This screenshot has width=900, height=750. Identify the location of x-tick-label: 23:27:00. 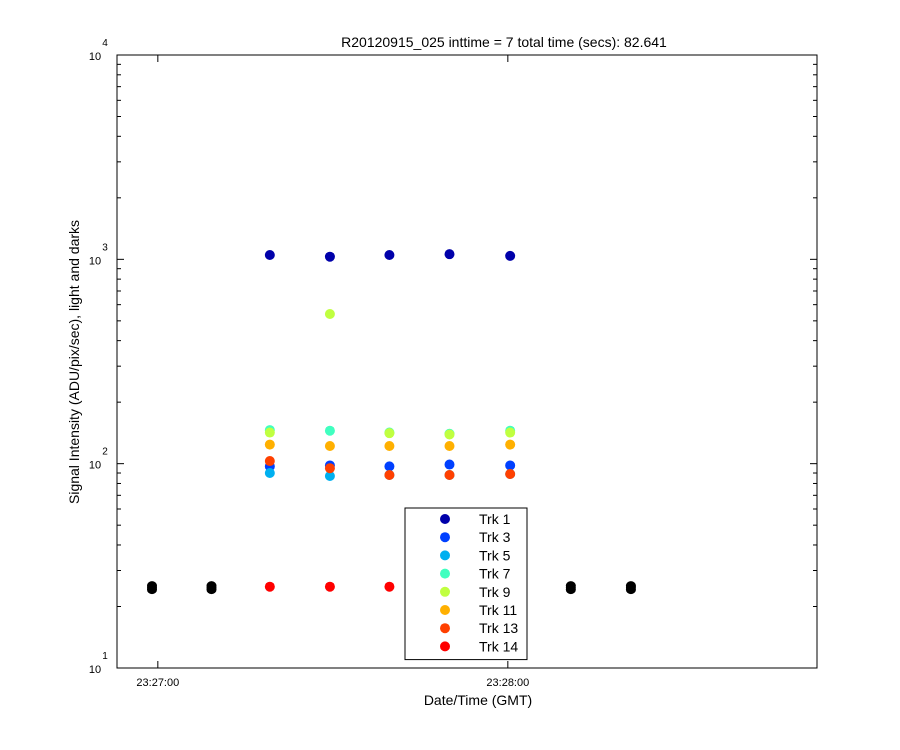
(157, 683).